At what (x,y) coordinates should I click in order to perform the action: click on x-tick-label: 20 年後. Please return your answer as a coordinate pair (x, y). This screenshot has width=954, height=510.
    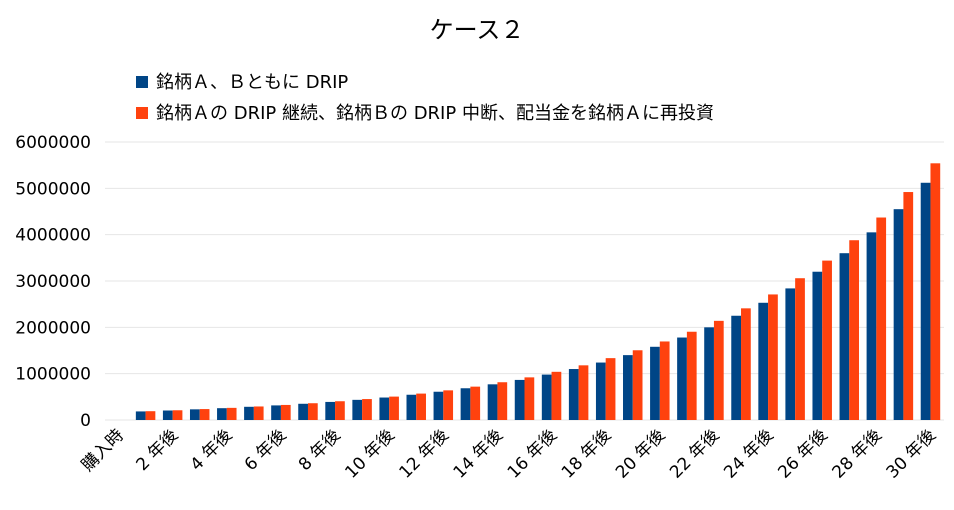
    Looking at the image, I should click on (640, 453).